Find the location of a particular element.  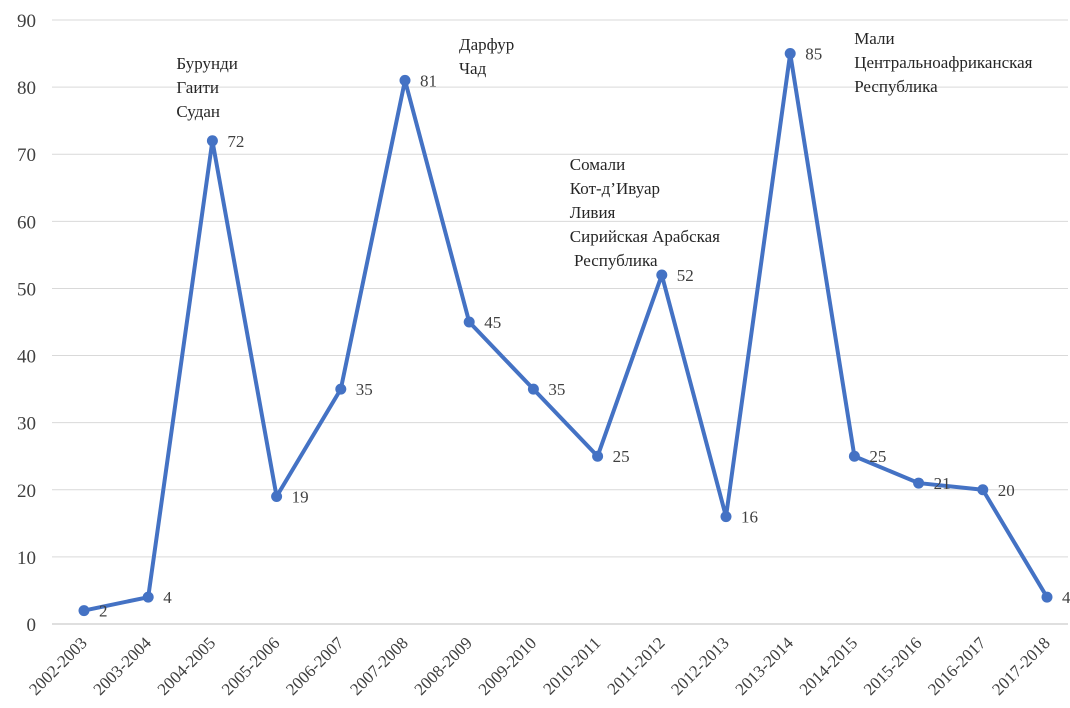

data-label: 19 is located at coordinates (300, 496).